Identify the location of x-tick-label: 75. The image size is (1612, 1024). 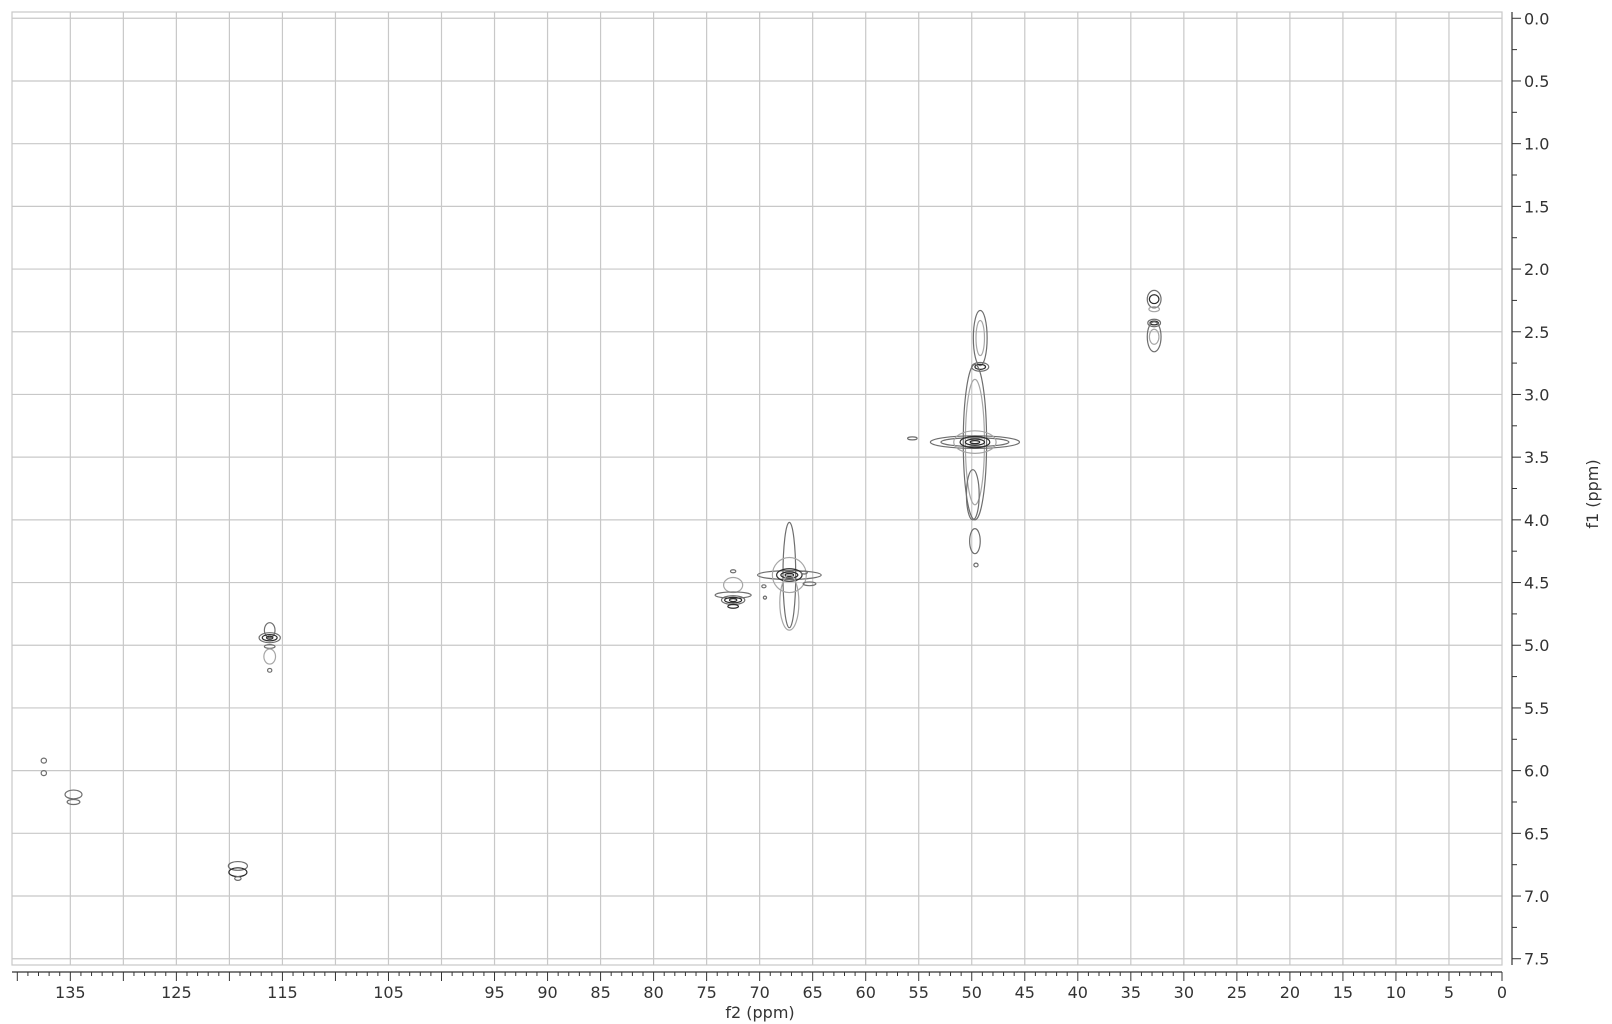
(706, 992).